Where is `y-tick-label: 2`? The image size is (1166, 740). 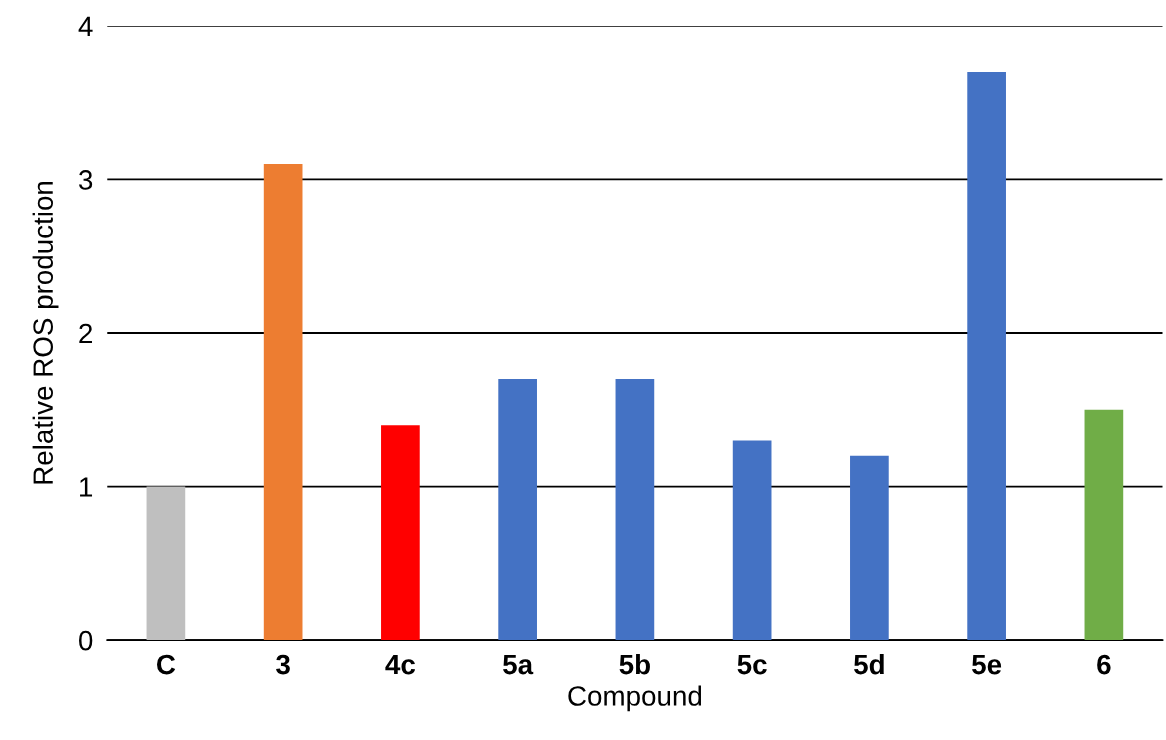
y-tick-label: 2 is located at coordinates (85, 333).